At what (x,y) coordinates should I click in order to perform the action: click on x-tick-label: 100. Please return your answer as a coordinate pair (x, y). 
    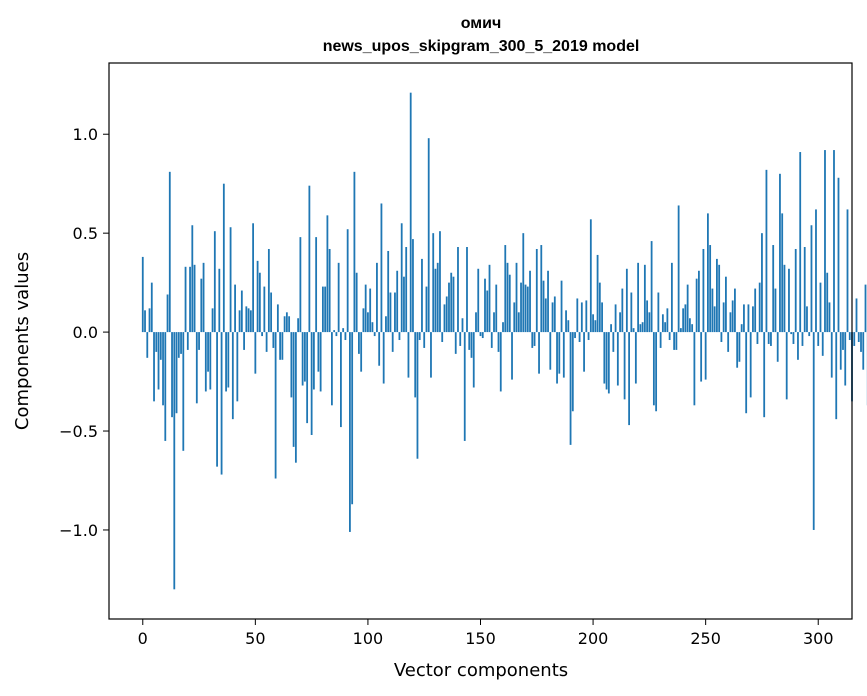
    Looking at the image, I should click on (368, 638).